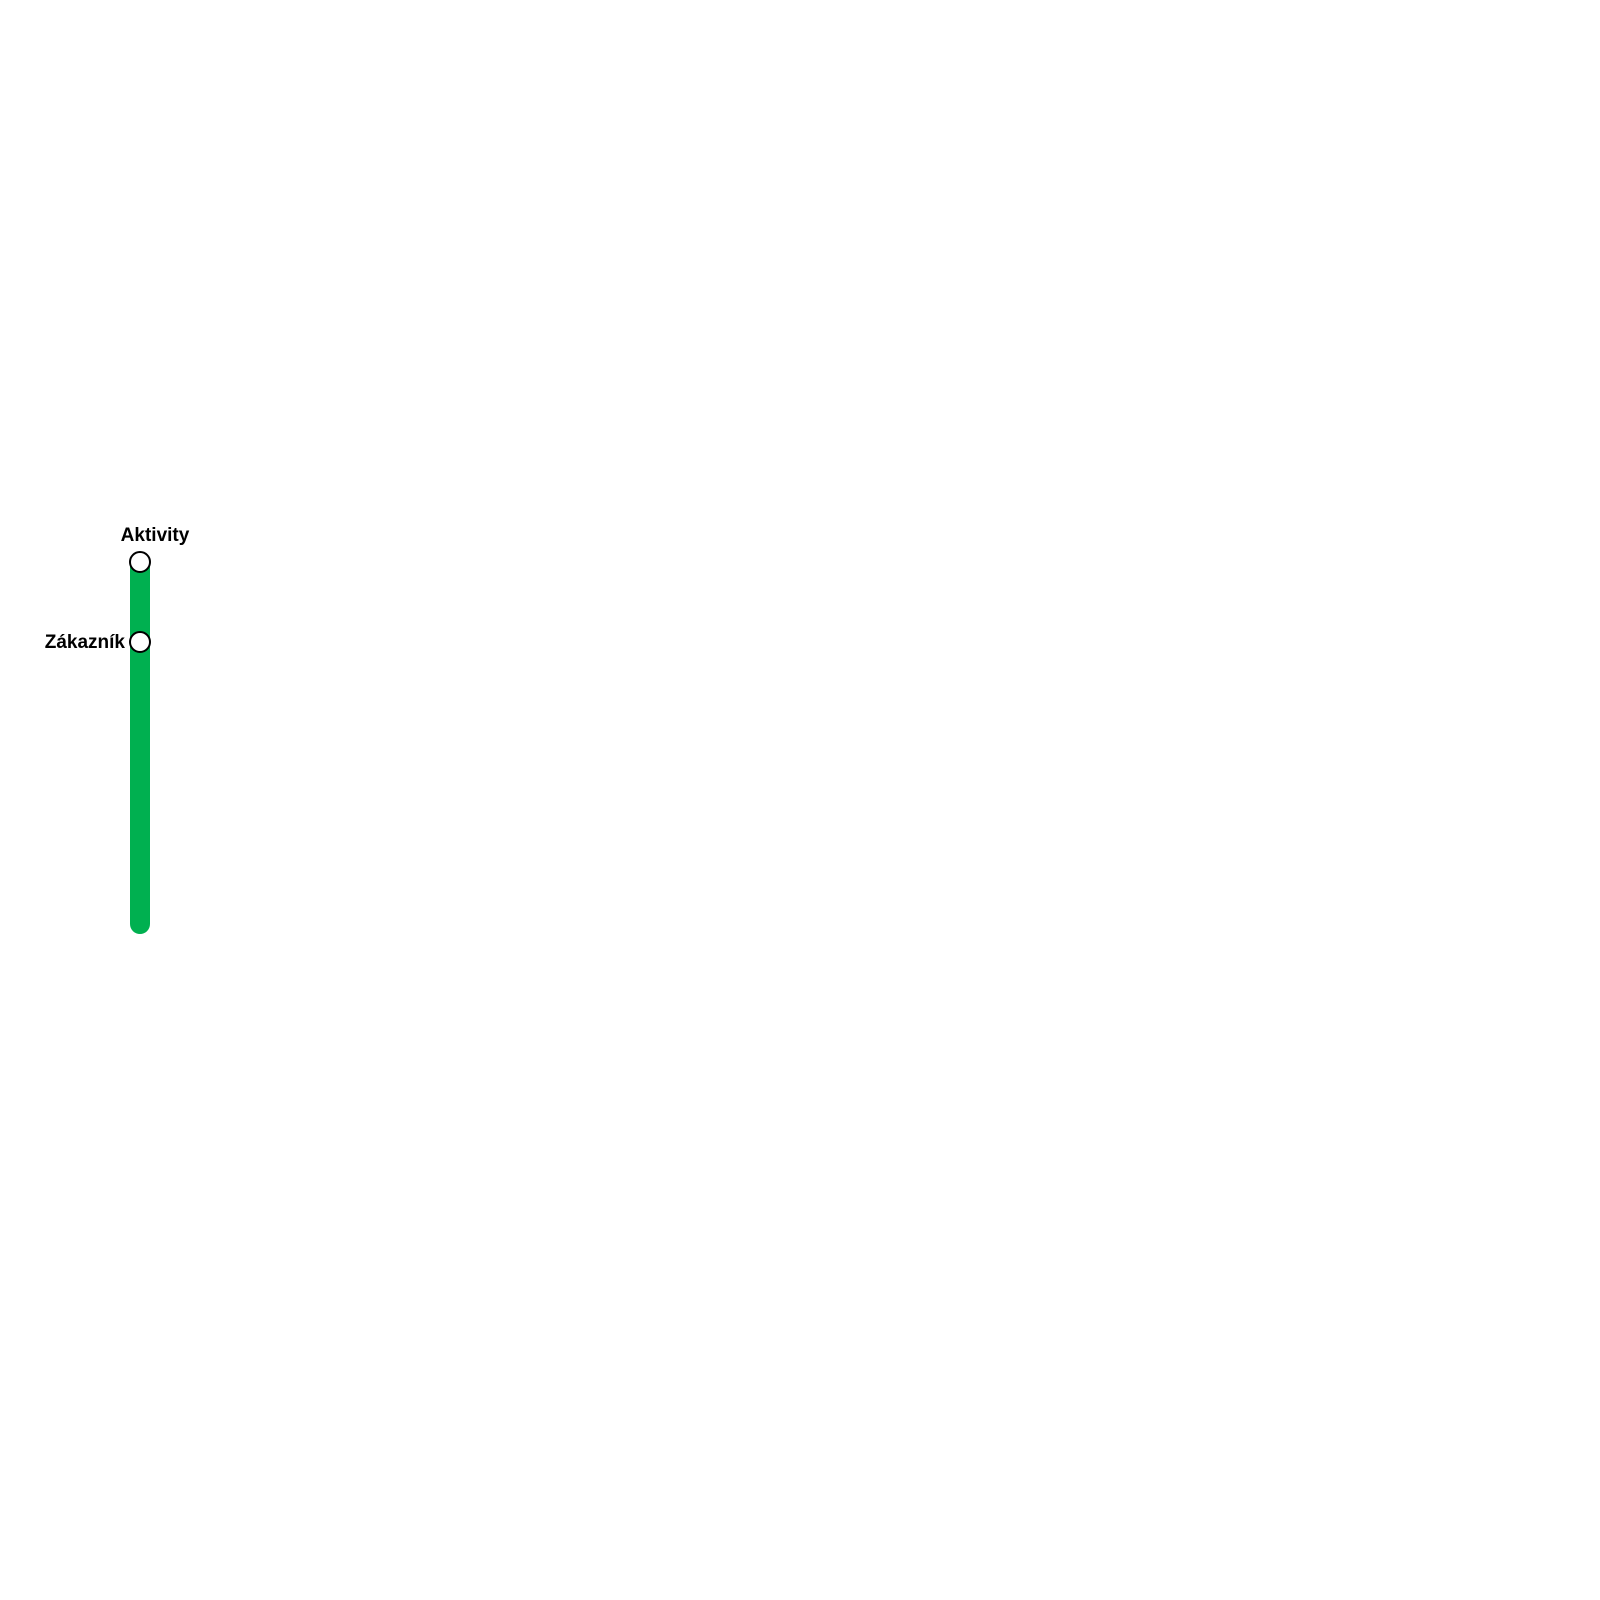 The height and width of the screenshot is (1600, 1600). What do you see at coordinates (140, 562) in the screenshot?
I see `station-aktivity-marker` at bounding box center [140, 562].